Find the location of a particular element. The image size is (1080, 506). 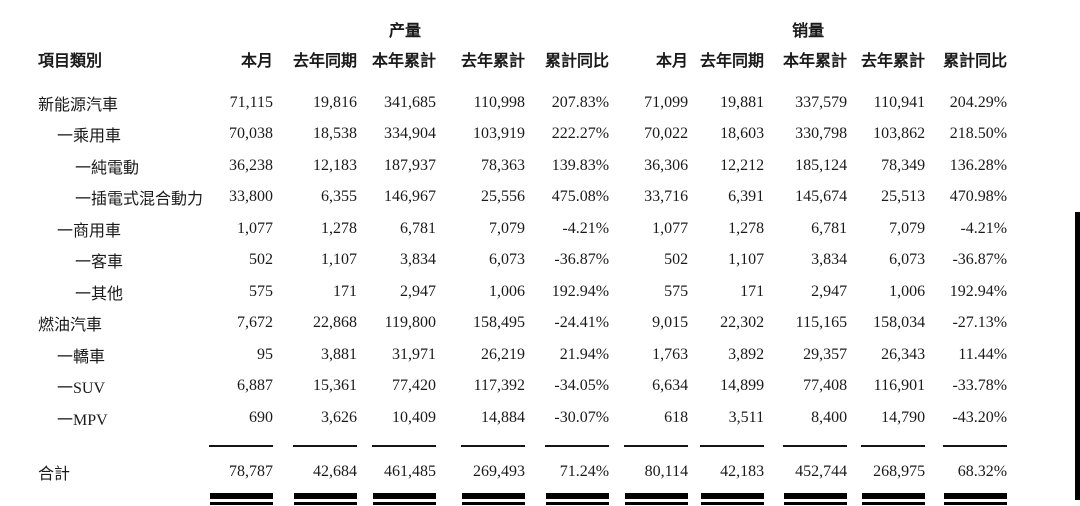

data-cell: 9,015 is located at coordinates (670, 323).